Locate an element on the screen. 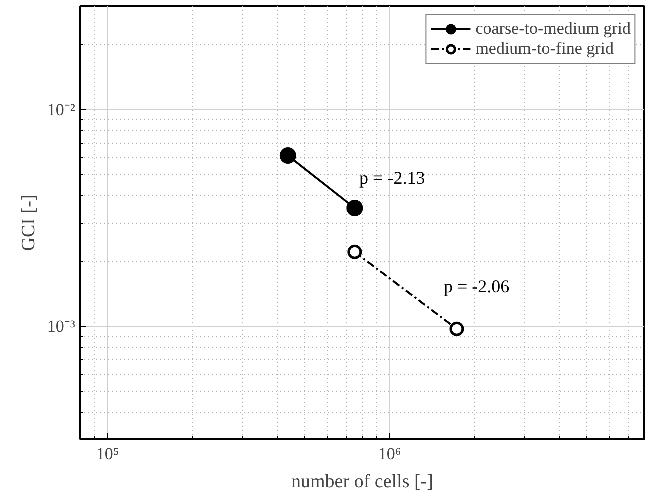 The height and width of the screenshot is (500, 658). legend-label: medium-to-fine grid is located at coordinates (545, 49).